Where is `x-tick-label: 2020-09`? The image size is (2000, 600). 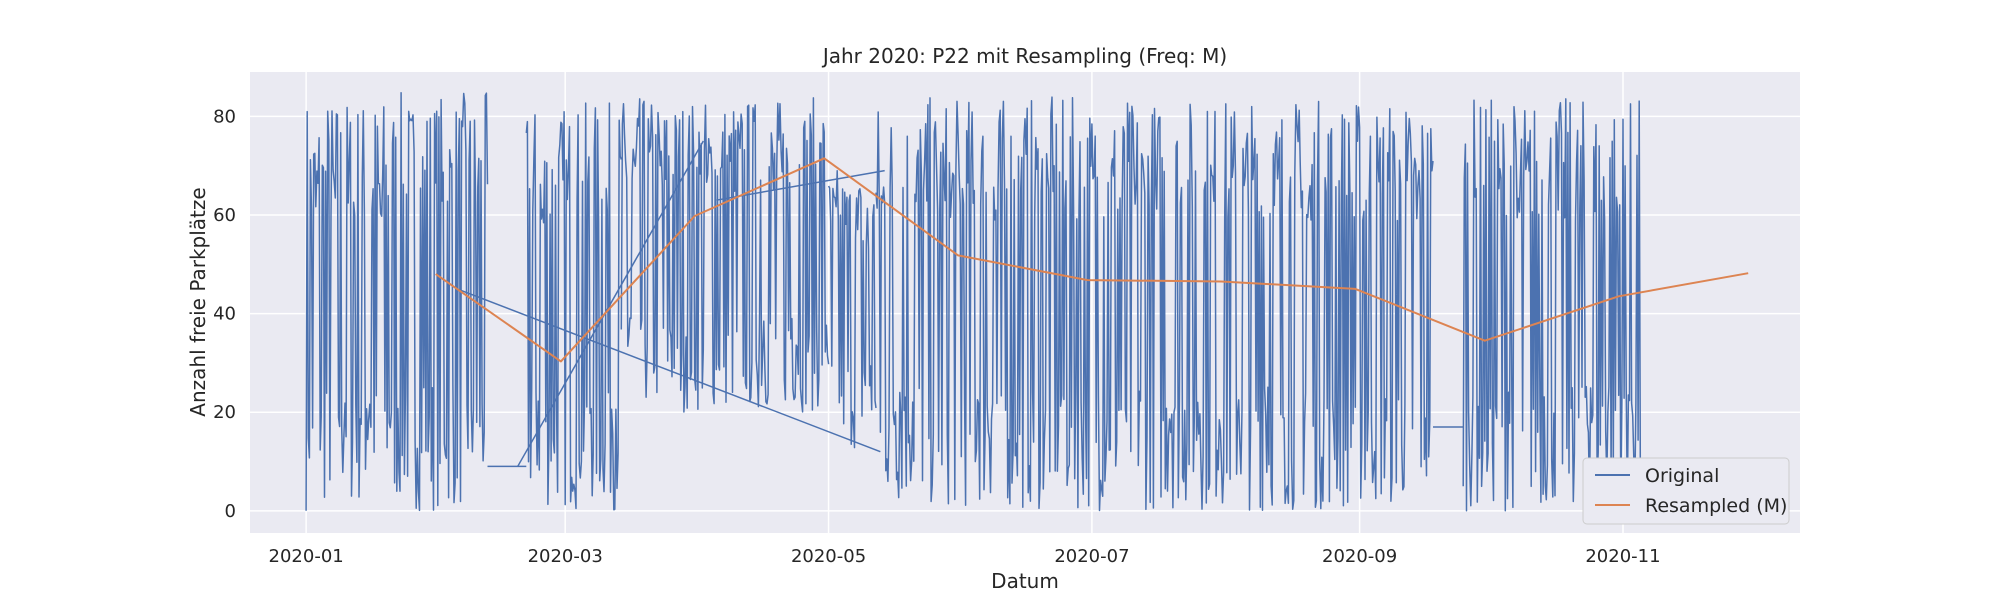 x-tick-label: 2020-09 is located at coordinates (1359, 556).